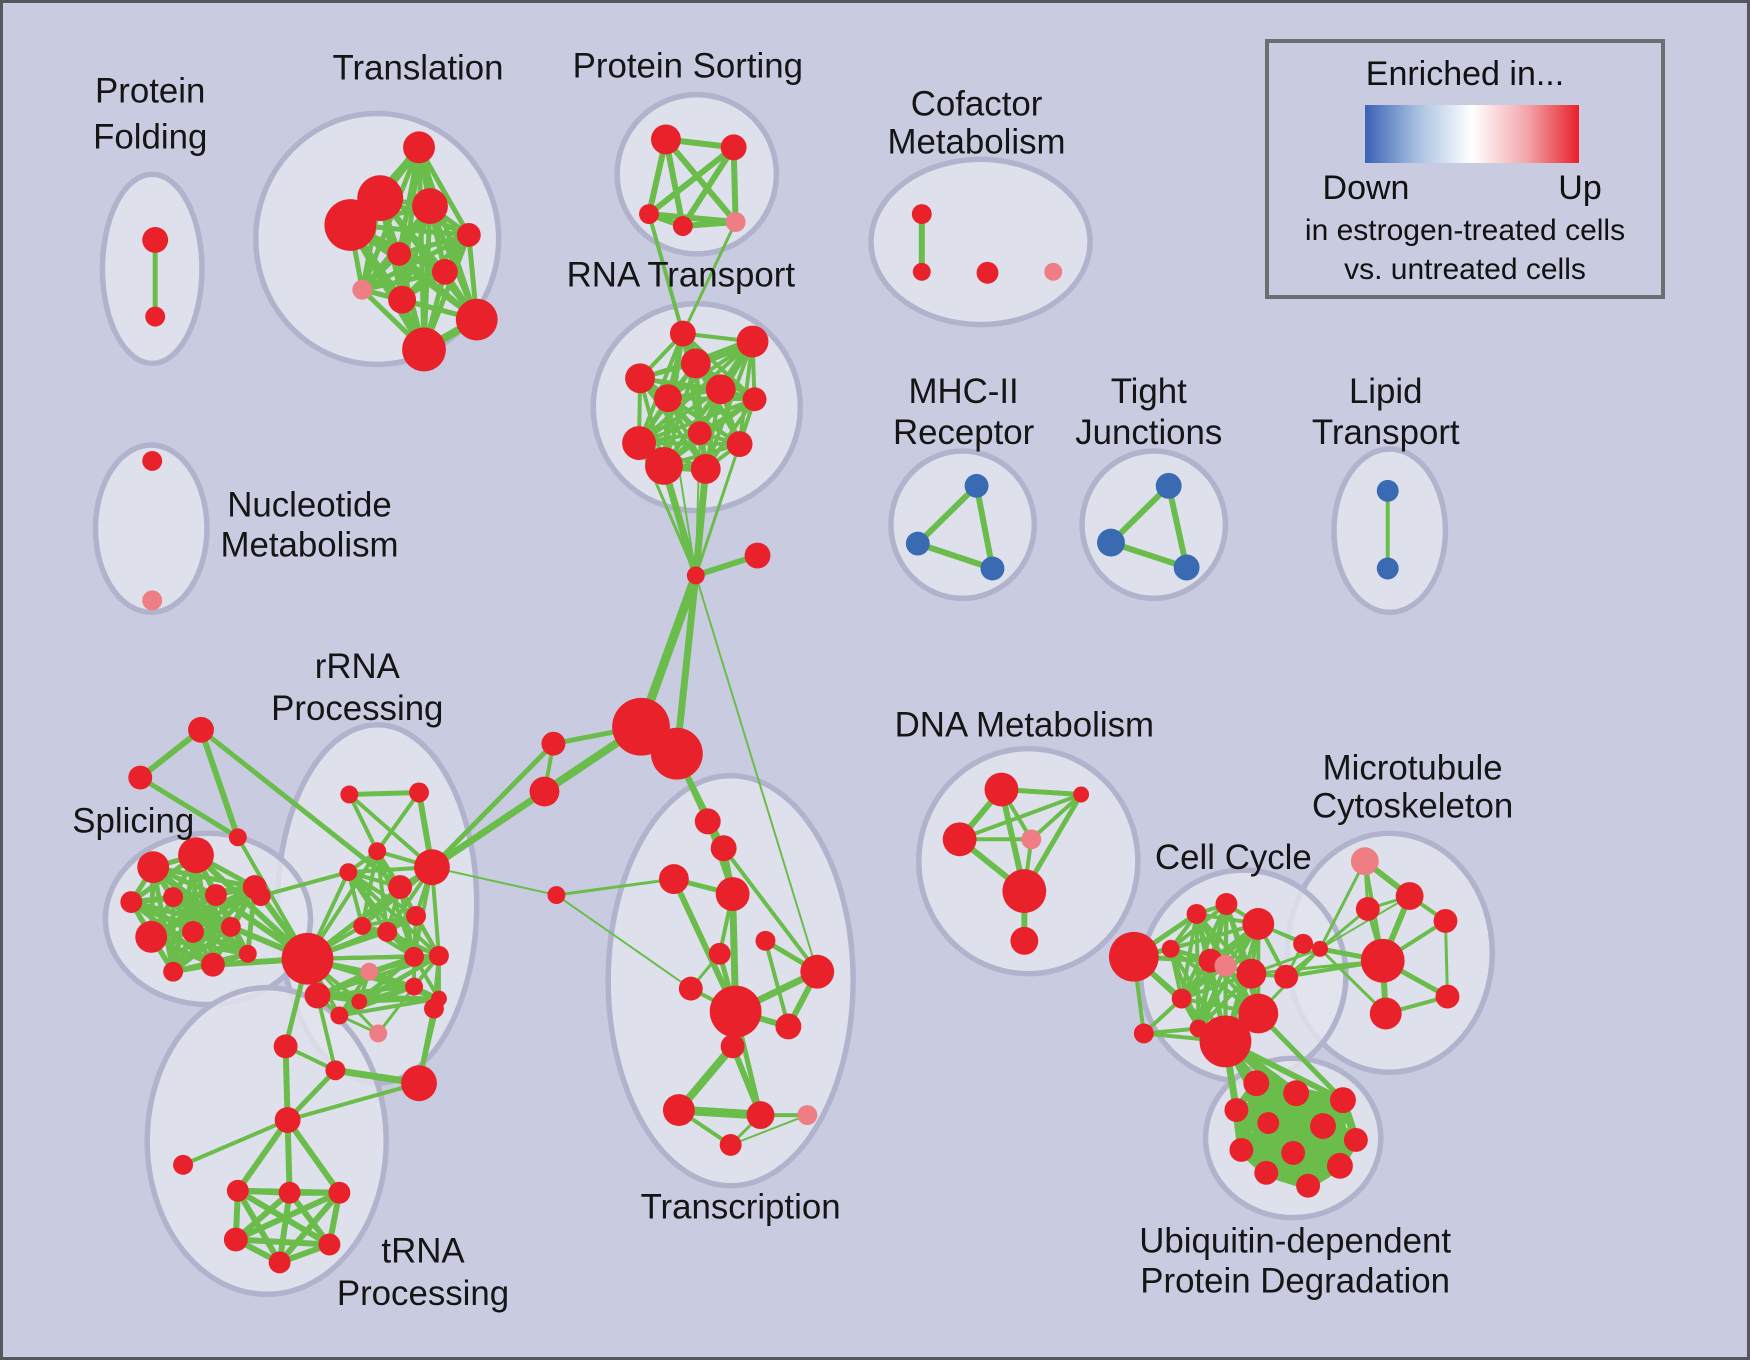 Image resolution: width=1750 pixels, height=1360 pixels. What do you see at coordinates (1024, 891) in the screenshot?
I see `network-node-d5` at bounding box center [1024, 891].